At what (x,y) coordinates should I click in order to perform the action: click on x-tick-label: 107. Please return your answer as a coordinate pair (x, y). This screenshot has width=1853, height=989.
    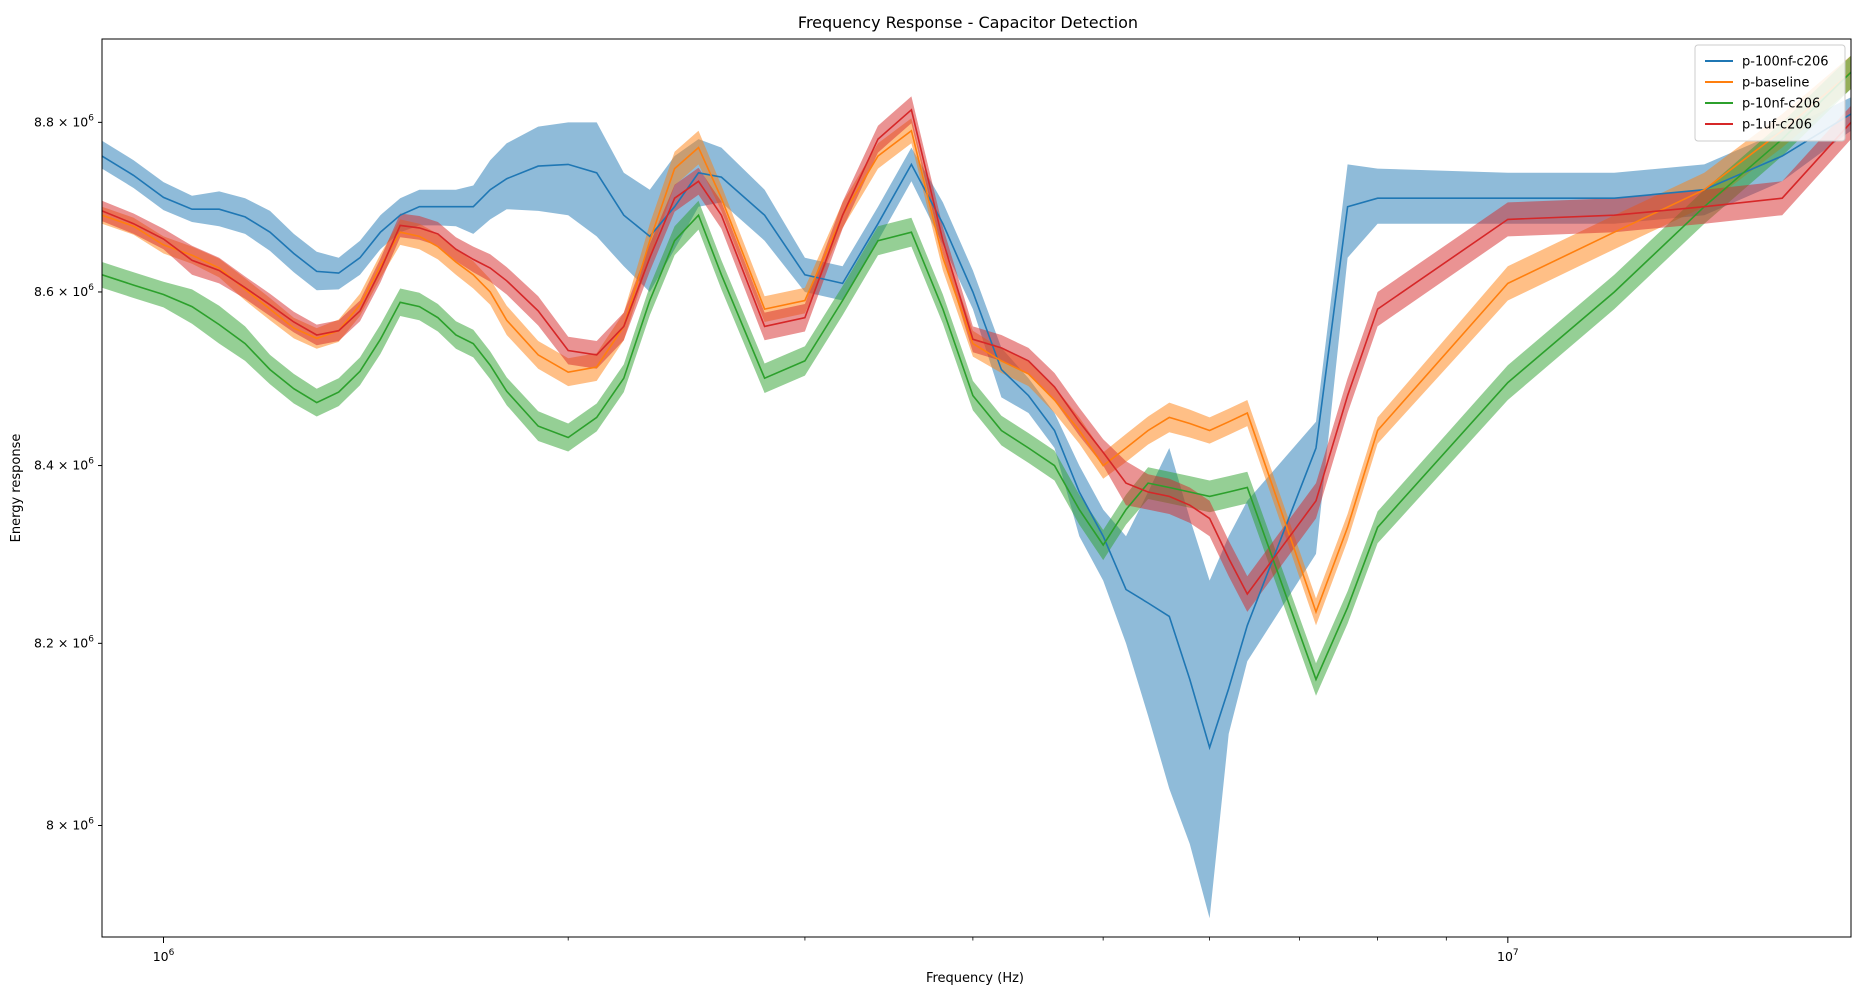
    Looking at the image, I should click on (1508, 956).